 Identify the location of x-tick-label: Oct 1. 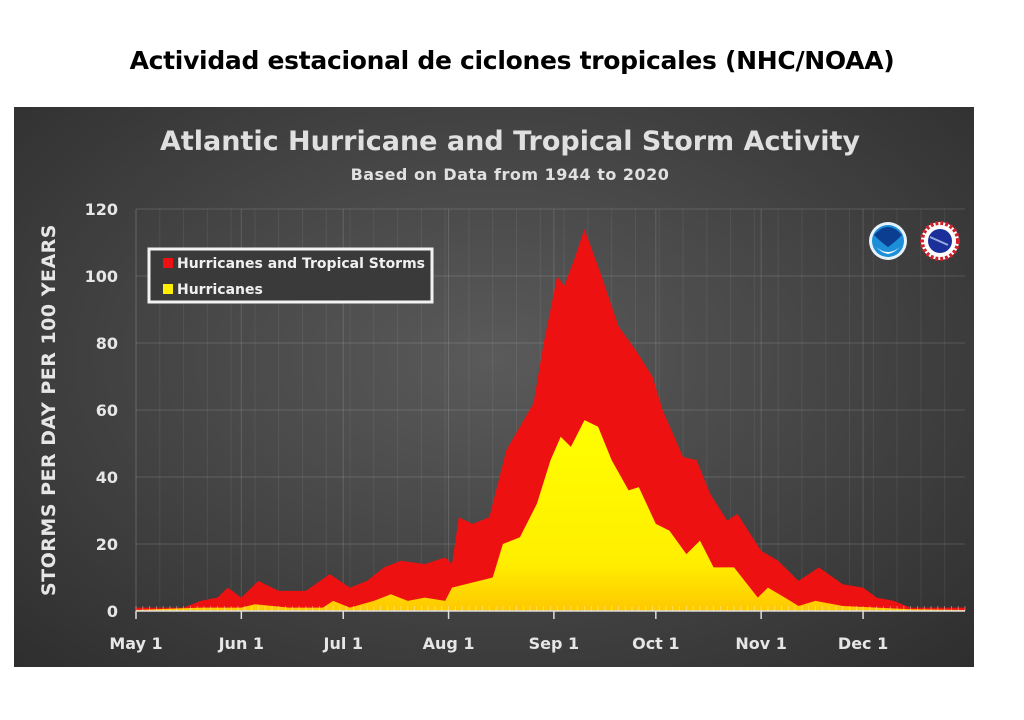
(655, 643).